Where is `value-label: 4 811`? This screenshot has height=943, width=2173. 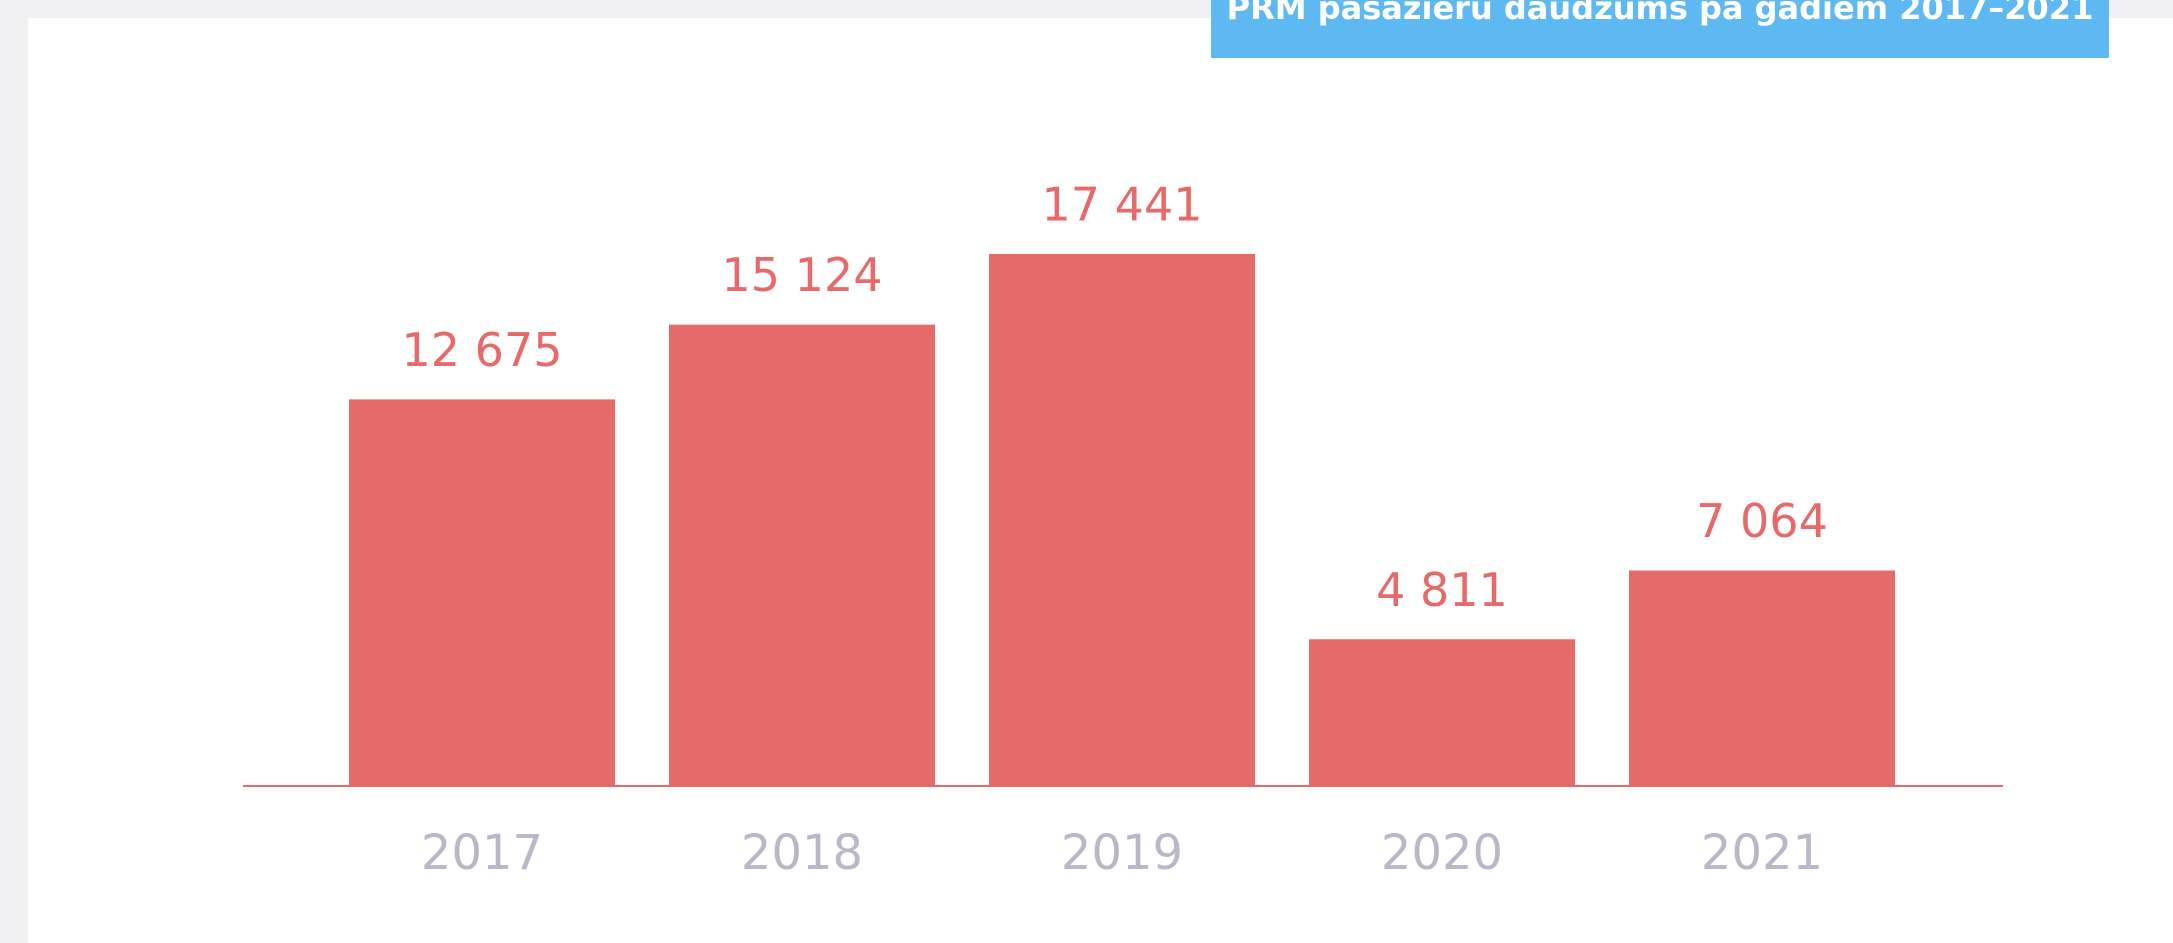 value-label: 4 811 is located at coordinates (1442, 590).